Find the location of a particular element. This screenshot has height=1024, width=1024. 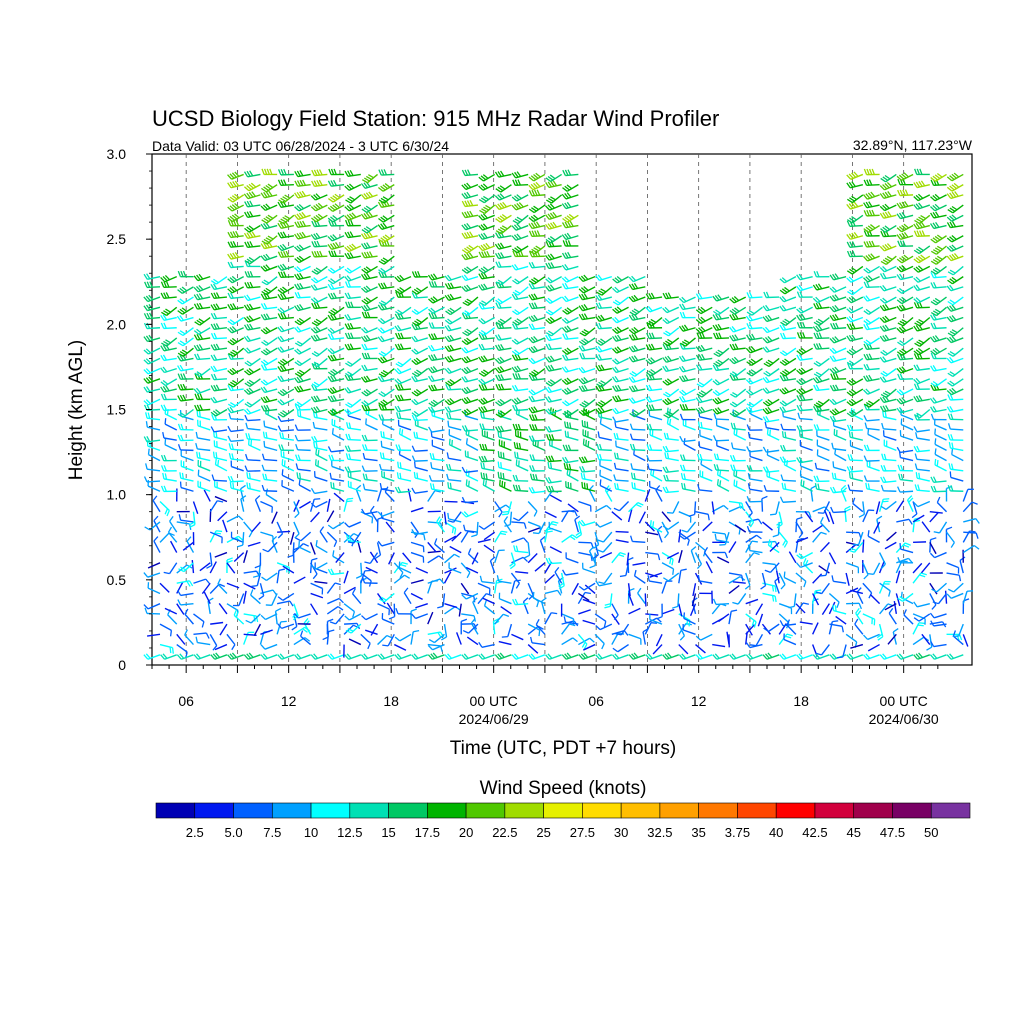

colorbar-swatch is located at coordinates (291, 810).